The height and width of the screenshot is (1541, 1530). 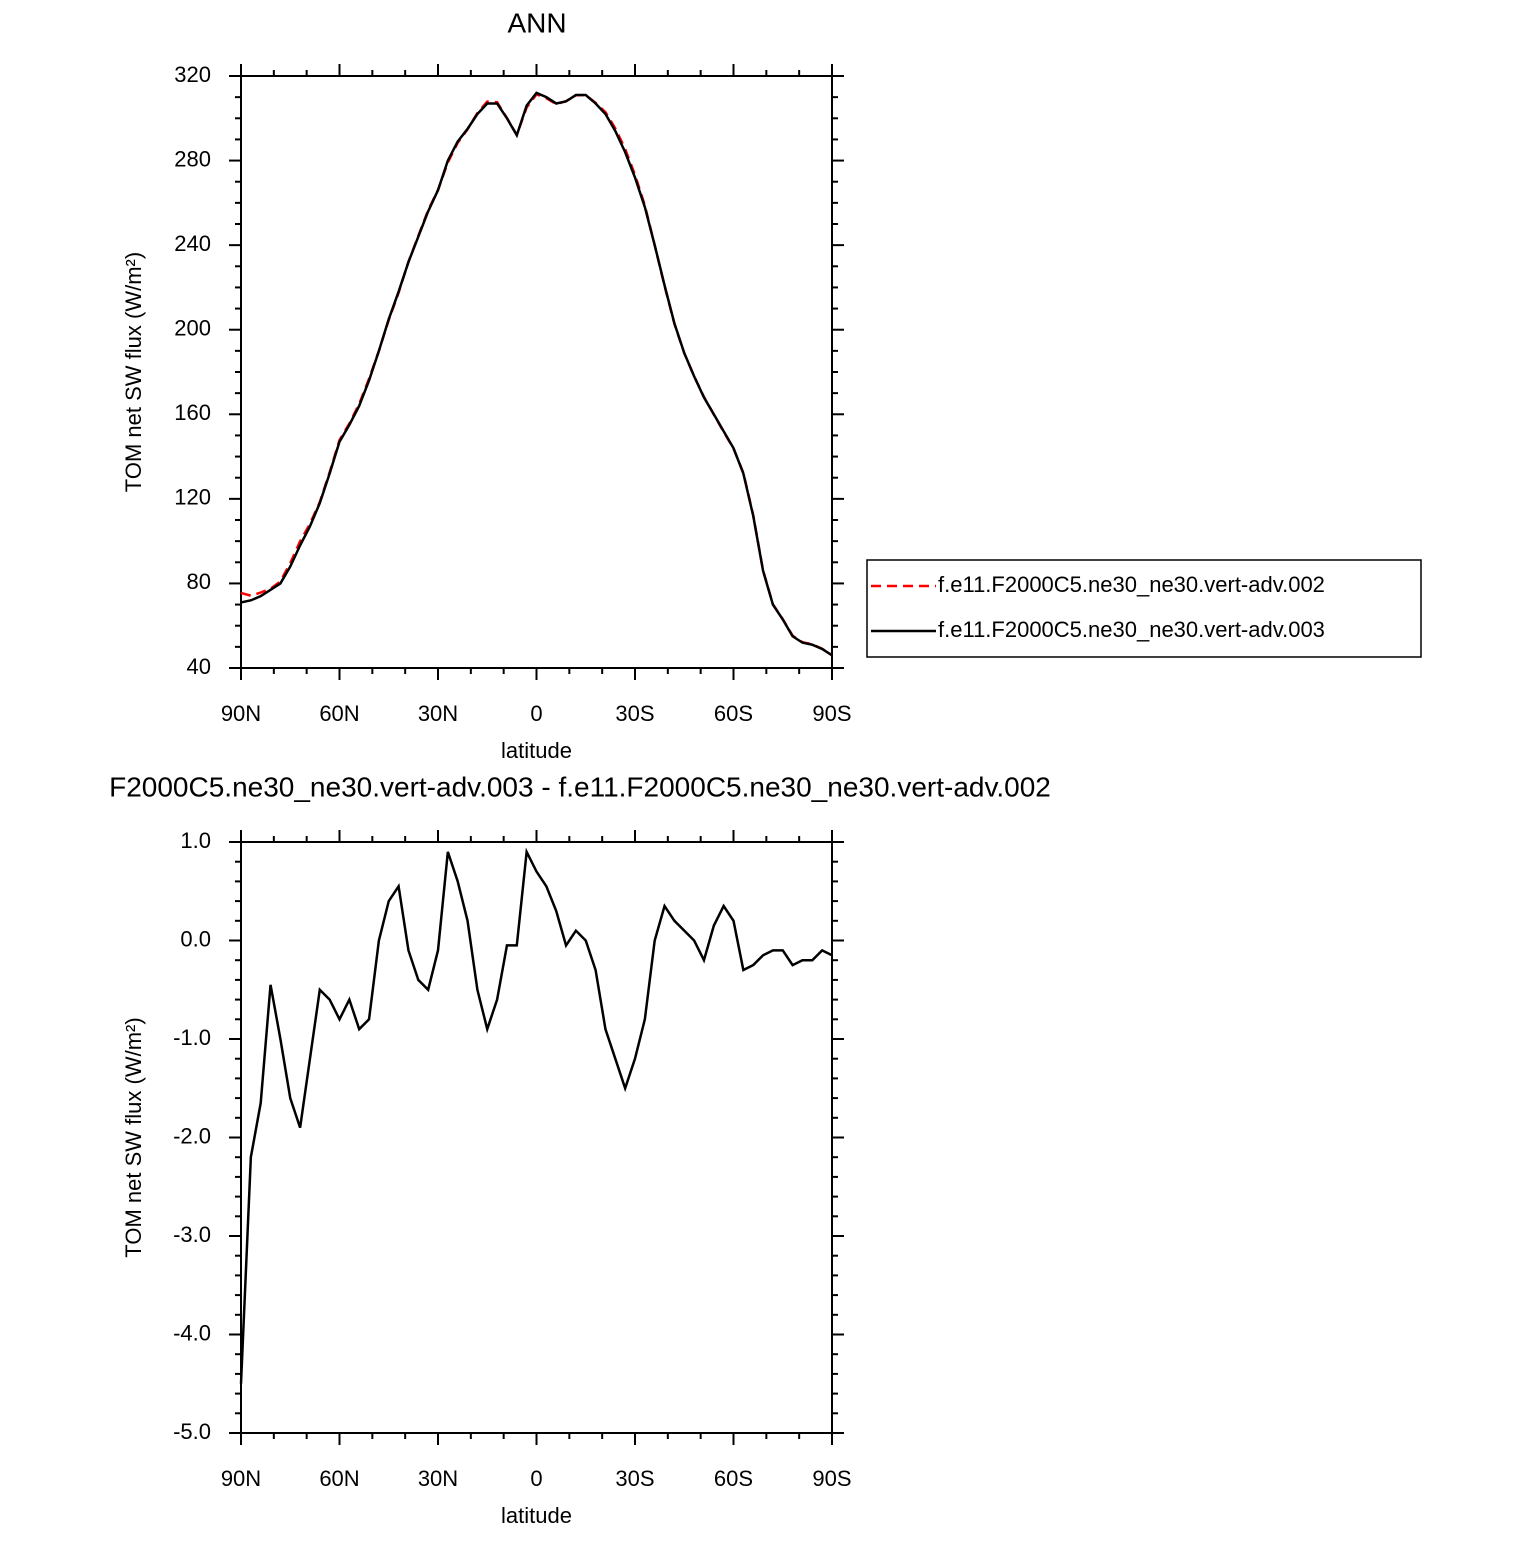 I want to click on y-tick-label: 80, so click(x=199, y=581).